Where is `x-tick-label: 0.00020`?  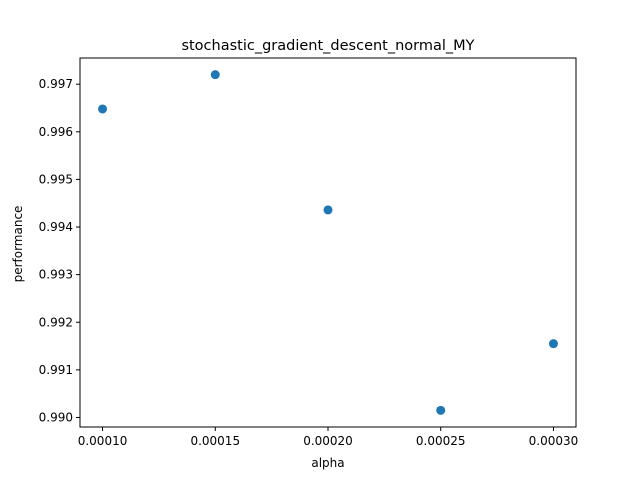
x-tick-label: 0.00020 is located at coordinates (328, 441).